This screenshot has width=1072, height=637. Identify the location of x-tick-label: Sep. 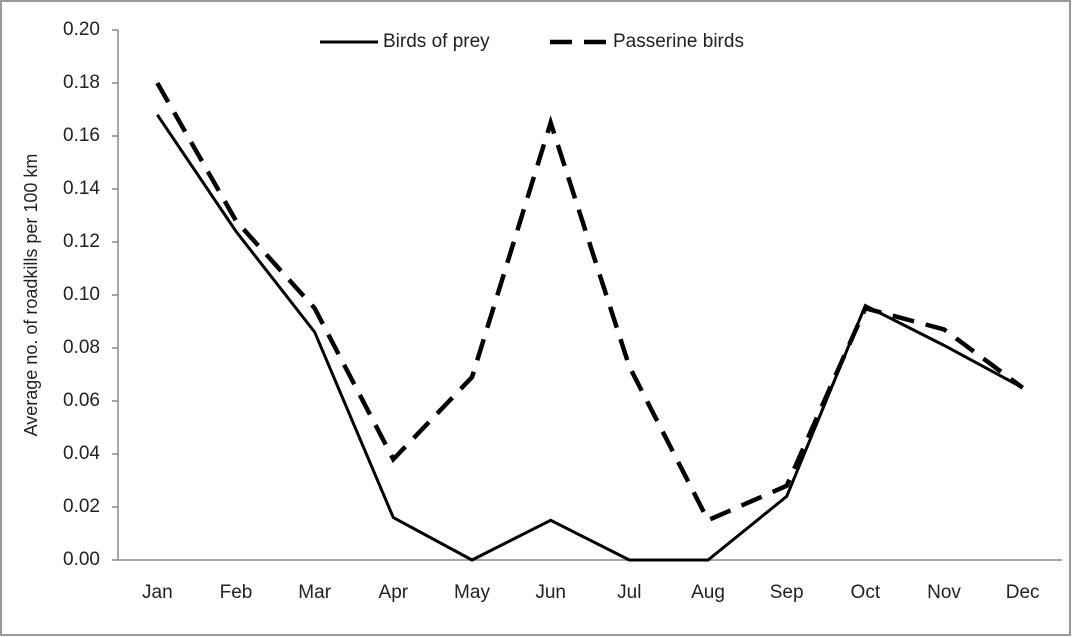
(787, 592).